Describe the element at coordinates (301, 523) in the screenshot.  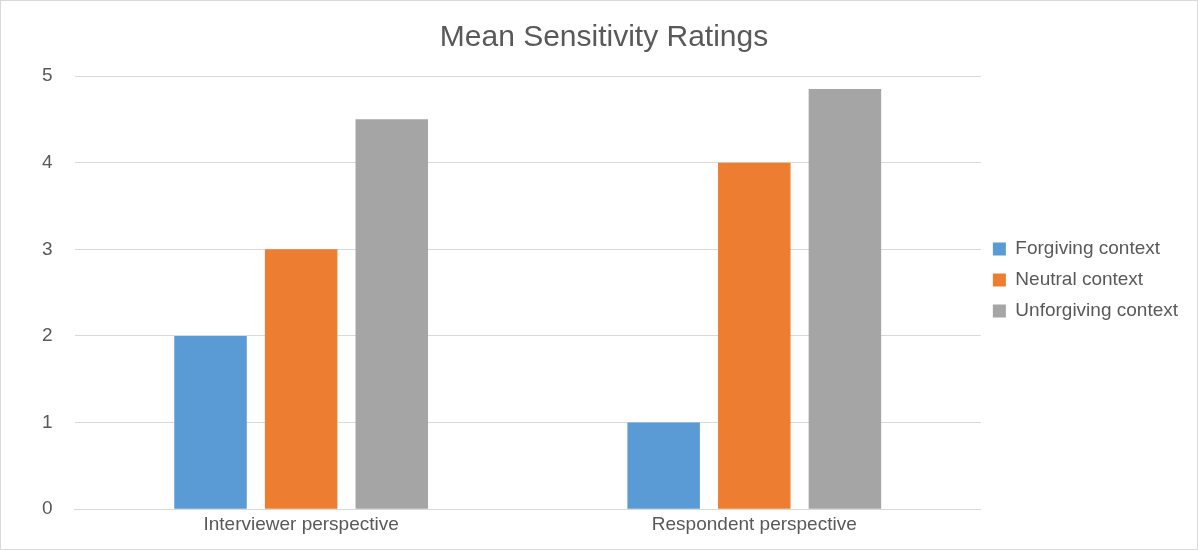
I see `x-tick-label: Interviewer perspective` at that location.